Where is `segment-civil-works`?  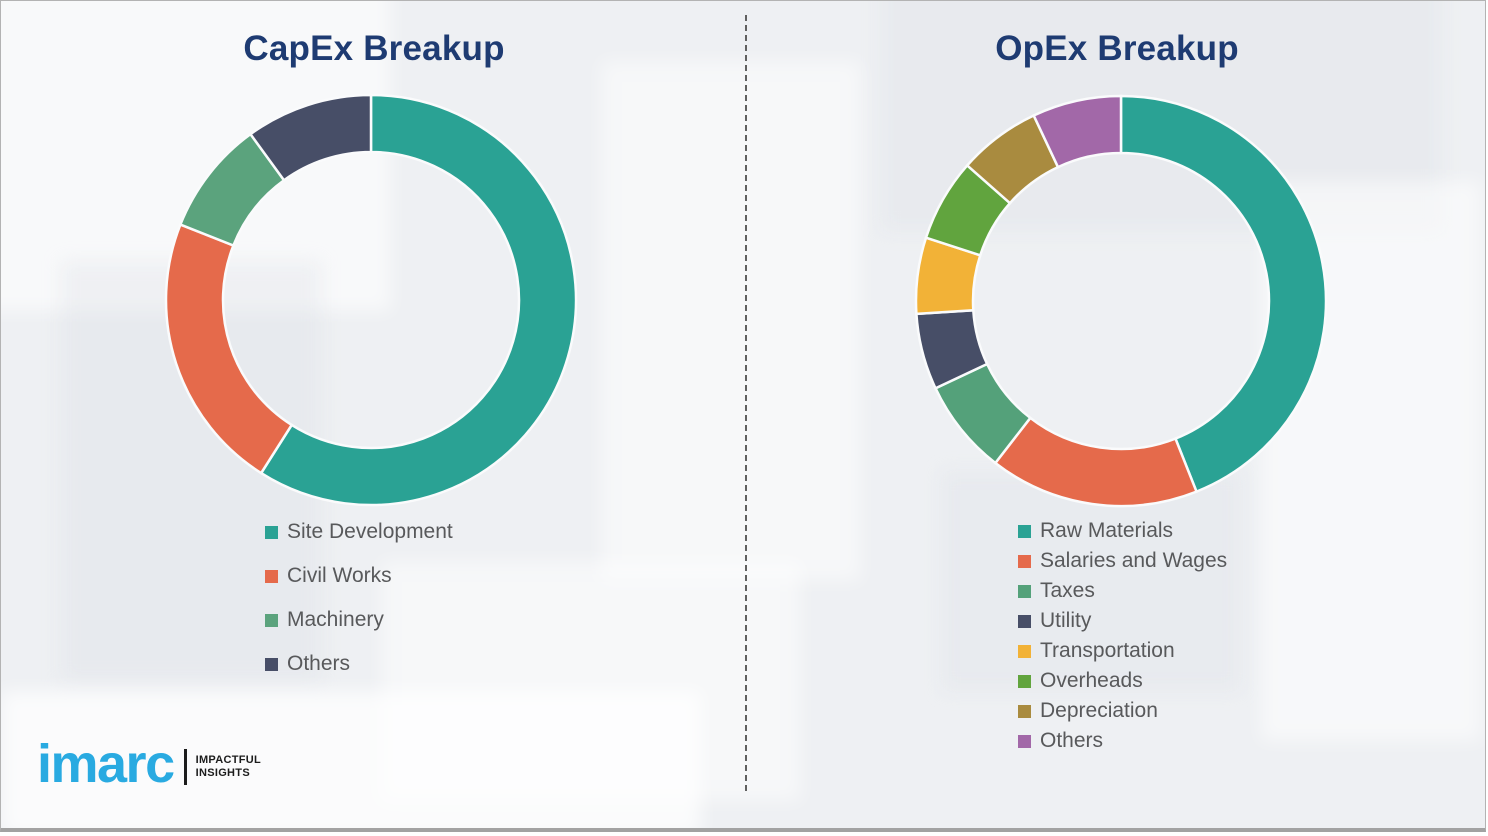
segment-civil-works is located at coordinates (229, 348).